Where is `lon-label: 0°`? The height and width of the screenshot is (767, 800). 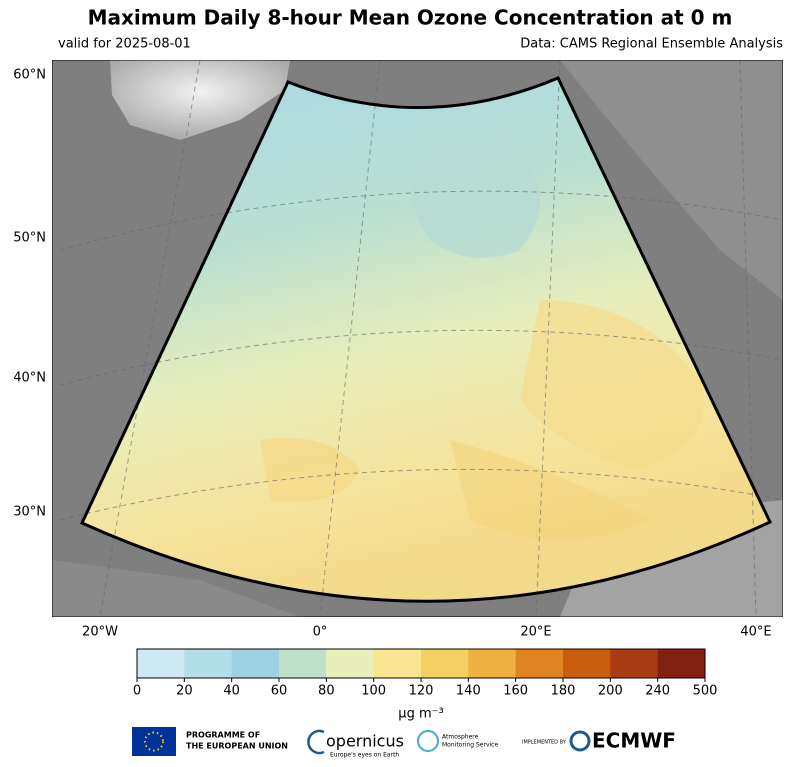 lon-label: 0° is located at coordinates (320, 632).